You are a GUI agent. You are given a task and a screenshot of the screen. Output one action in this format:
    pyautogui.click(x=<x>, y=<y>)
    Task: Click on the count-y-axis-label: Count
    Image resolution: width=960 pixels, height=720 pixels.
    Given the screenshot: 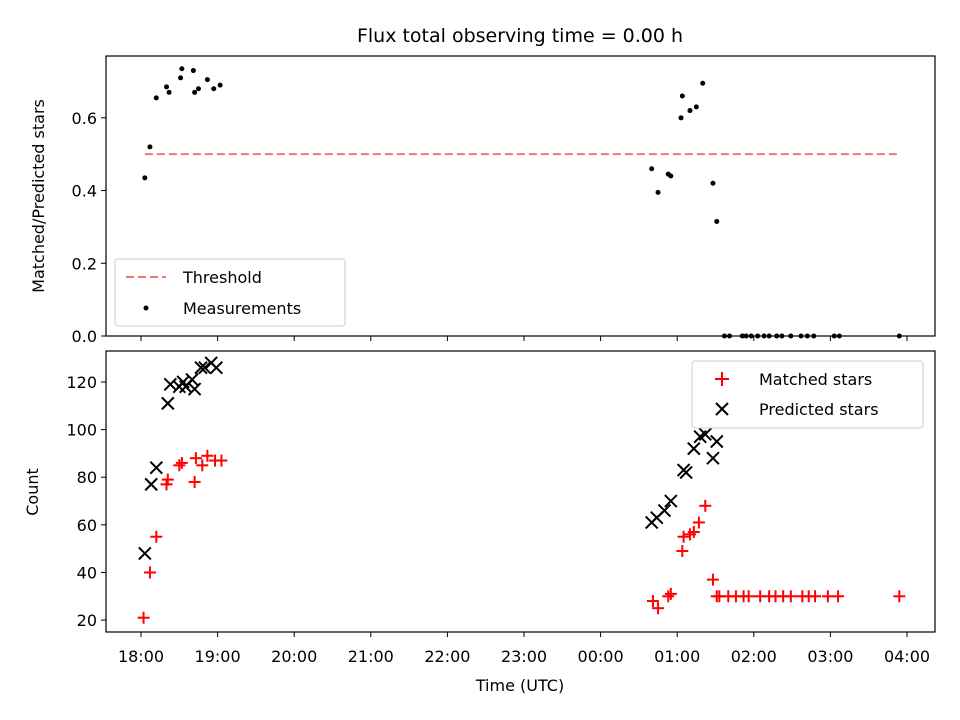 What is the action you would take?
    pyautogui.click(x=32, y=492)
    